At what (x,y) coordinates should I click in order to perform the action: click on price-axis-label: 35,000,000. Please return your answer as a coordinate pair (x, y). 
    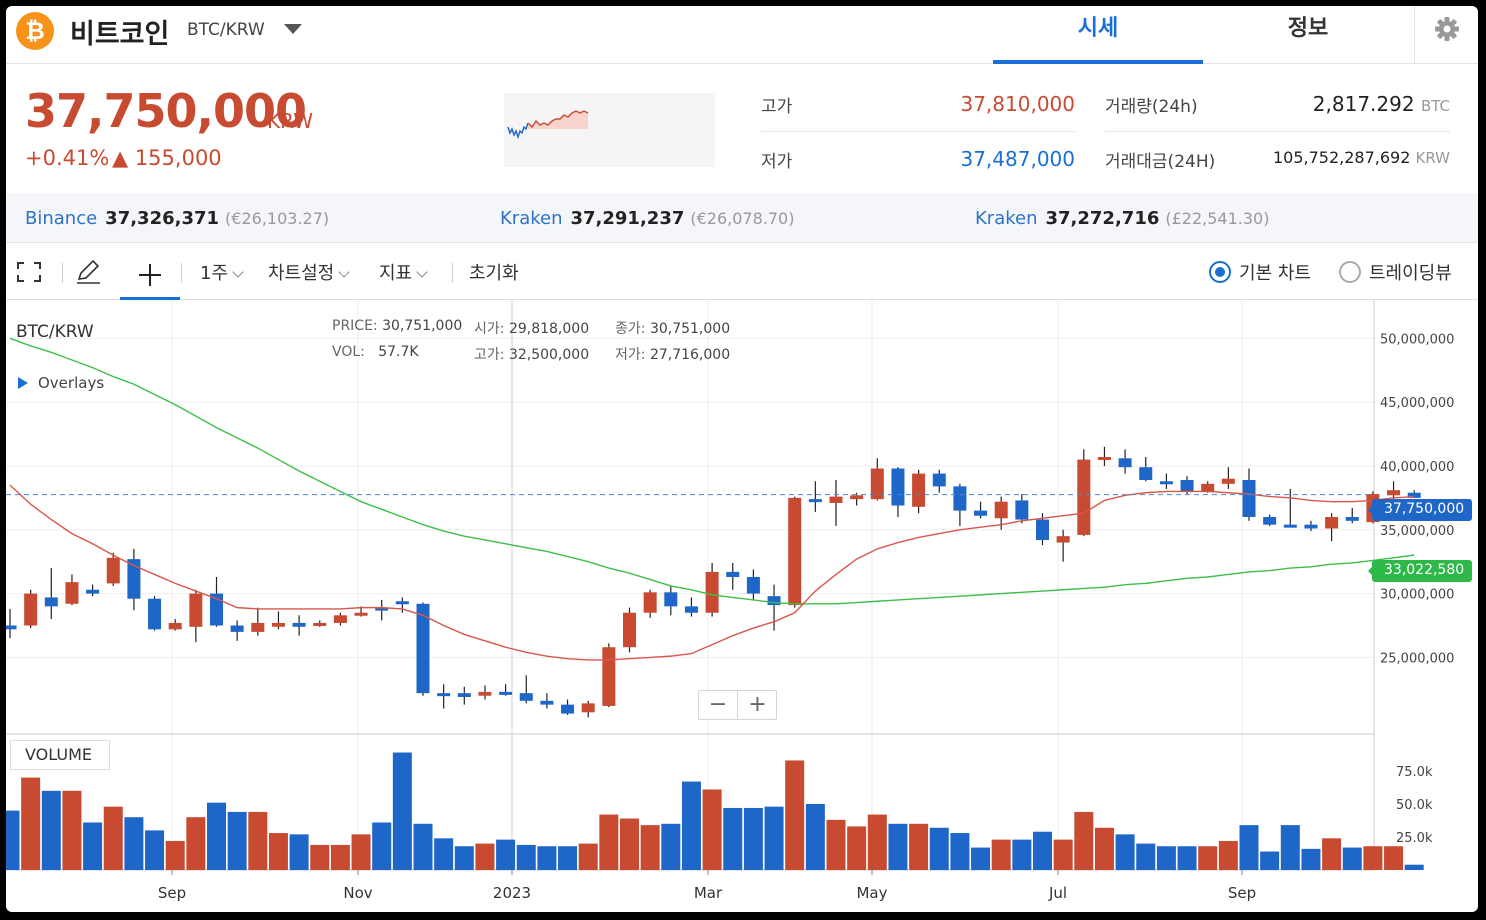
    Looking at the image, I should click on (1417, 531).